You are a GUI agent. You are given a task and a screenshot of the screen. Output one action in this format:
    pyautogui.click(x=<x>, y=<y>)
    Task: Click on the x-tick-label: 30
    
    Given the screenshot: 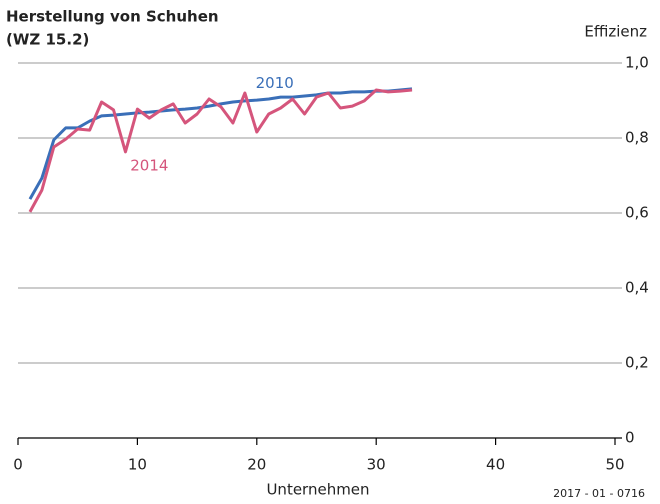 What is the action you would take?
    pyautogui.click(x=376, y=465)
    